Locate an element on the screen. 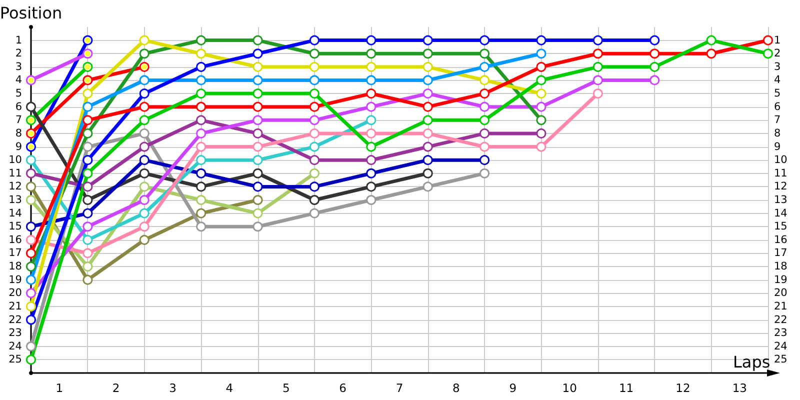 Image resolution: width=800 pixels, height=400 pixels. y-tick-label: 18 is located at coordinates (15, 266).